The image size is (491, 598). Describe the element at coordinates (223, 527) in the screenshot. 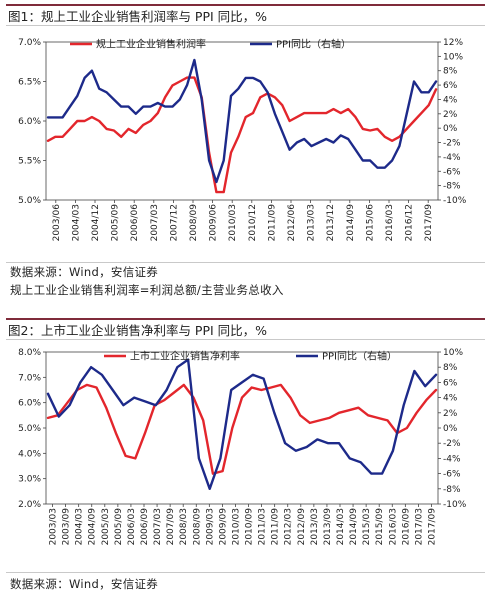

I see `x-axis-label: 2009/09` at that location.